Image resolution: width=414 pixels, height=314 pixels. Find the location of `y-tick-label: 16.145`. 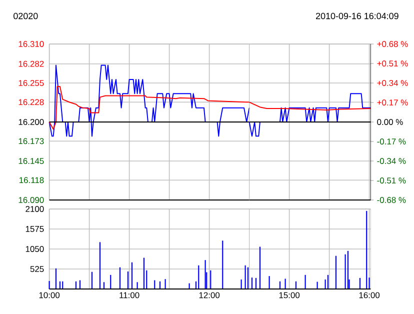

y-tick-label: 16.145 is located at coordinates (31, 161).